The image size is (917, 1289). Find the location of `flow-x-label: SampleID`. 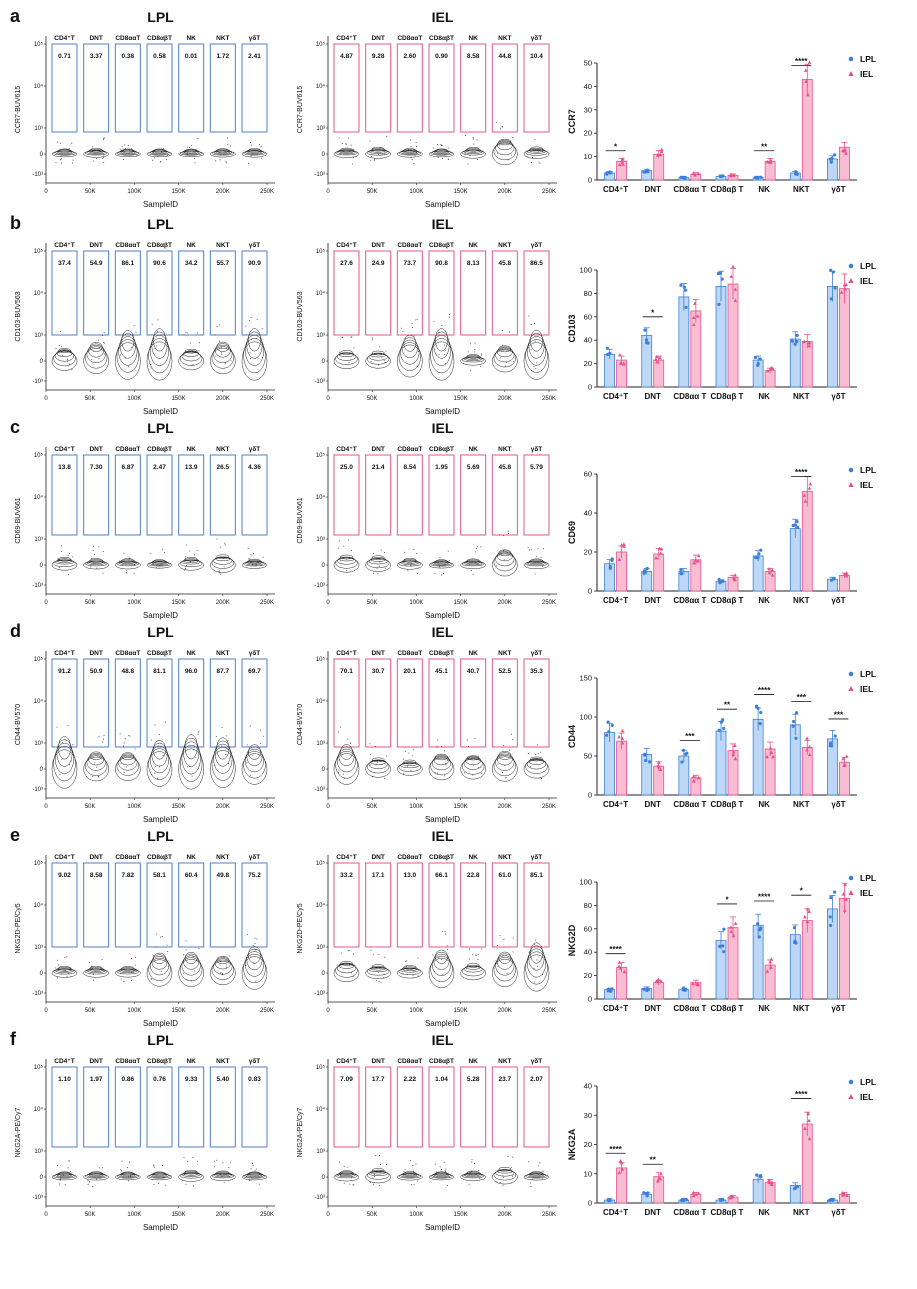

flow-x-label: SampleID is located at coordinates (442, 204).